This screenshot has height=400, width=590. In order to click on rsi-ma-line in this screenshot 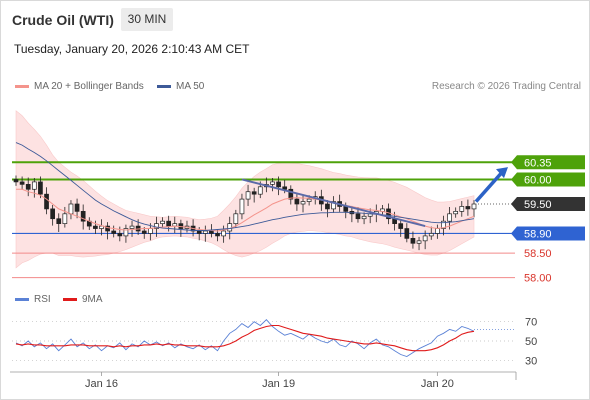, I will do `click(245, 338)`.